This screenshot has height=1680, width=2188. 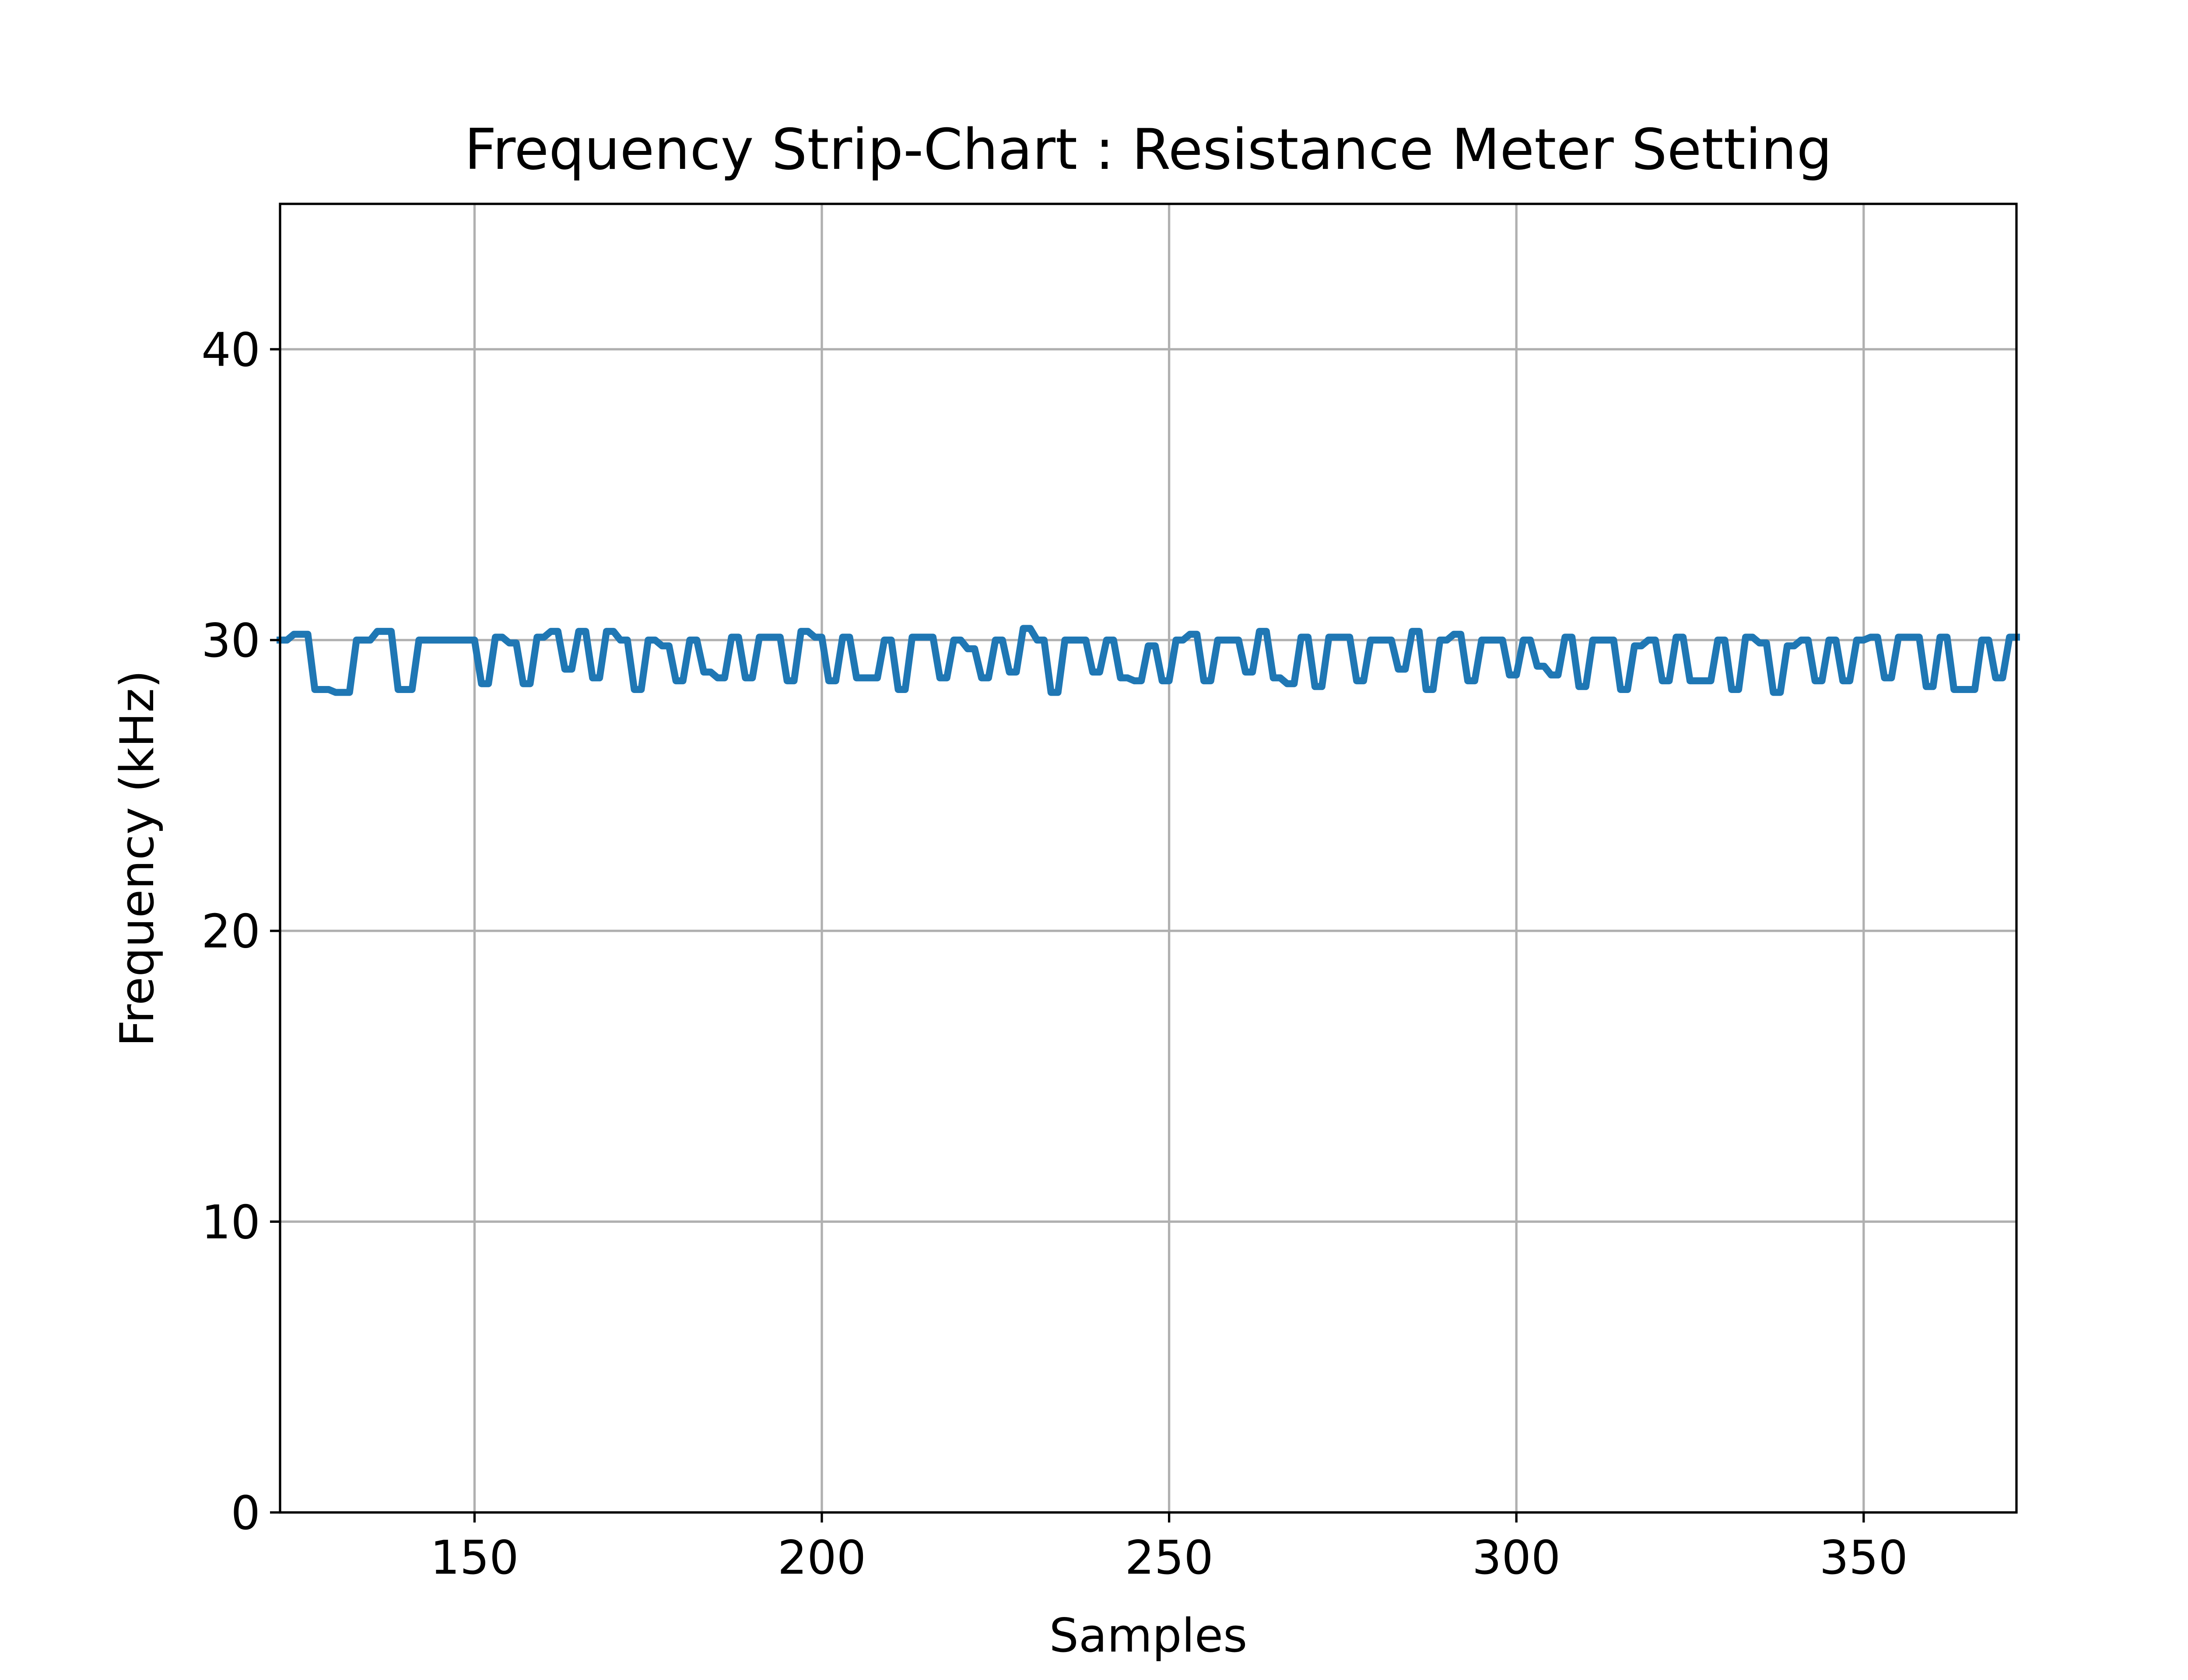 I want to click on y-tick-label: 20, so click(x=230, y=932).